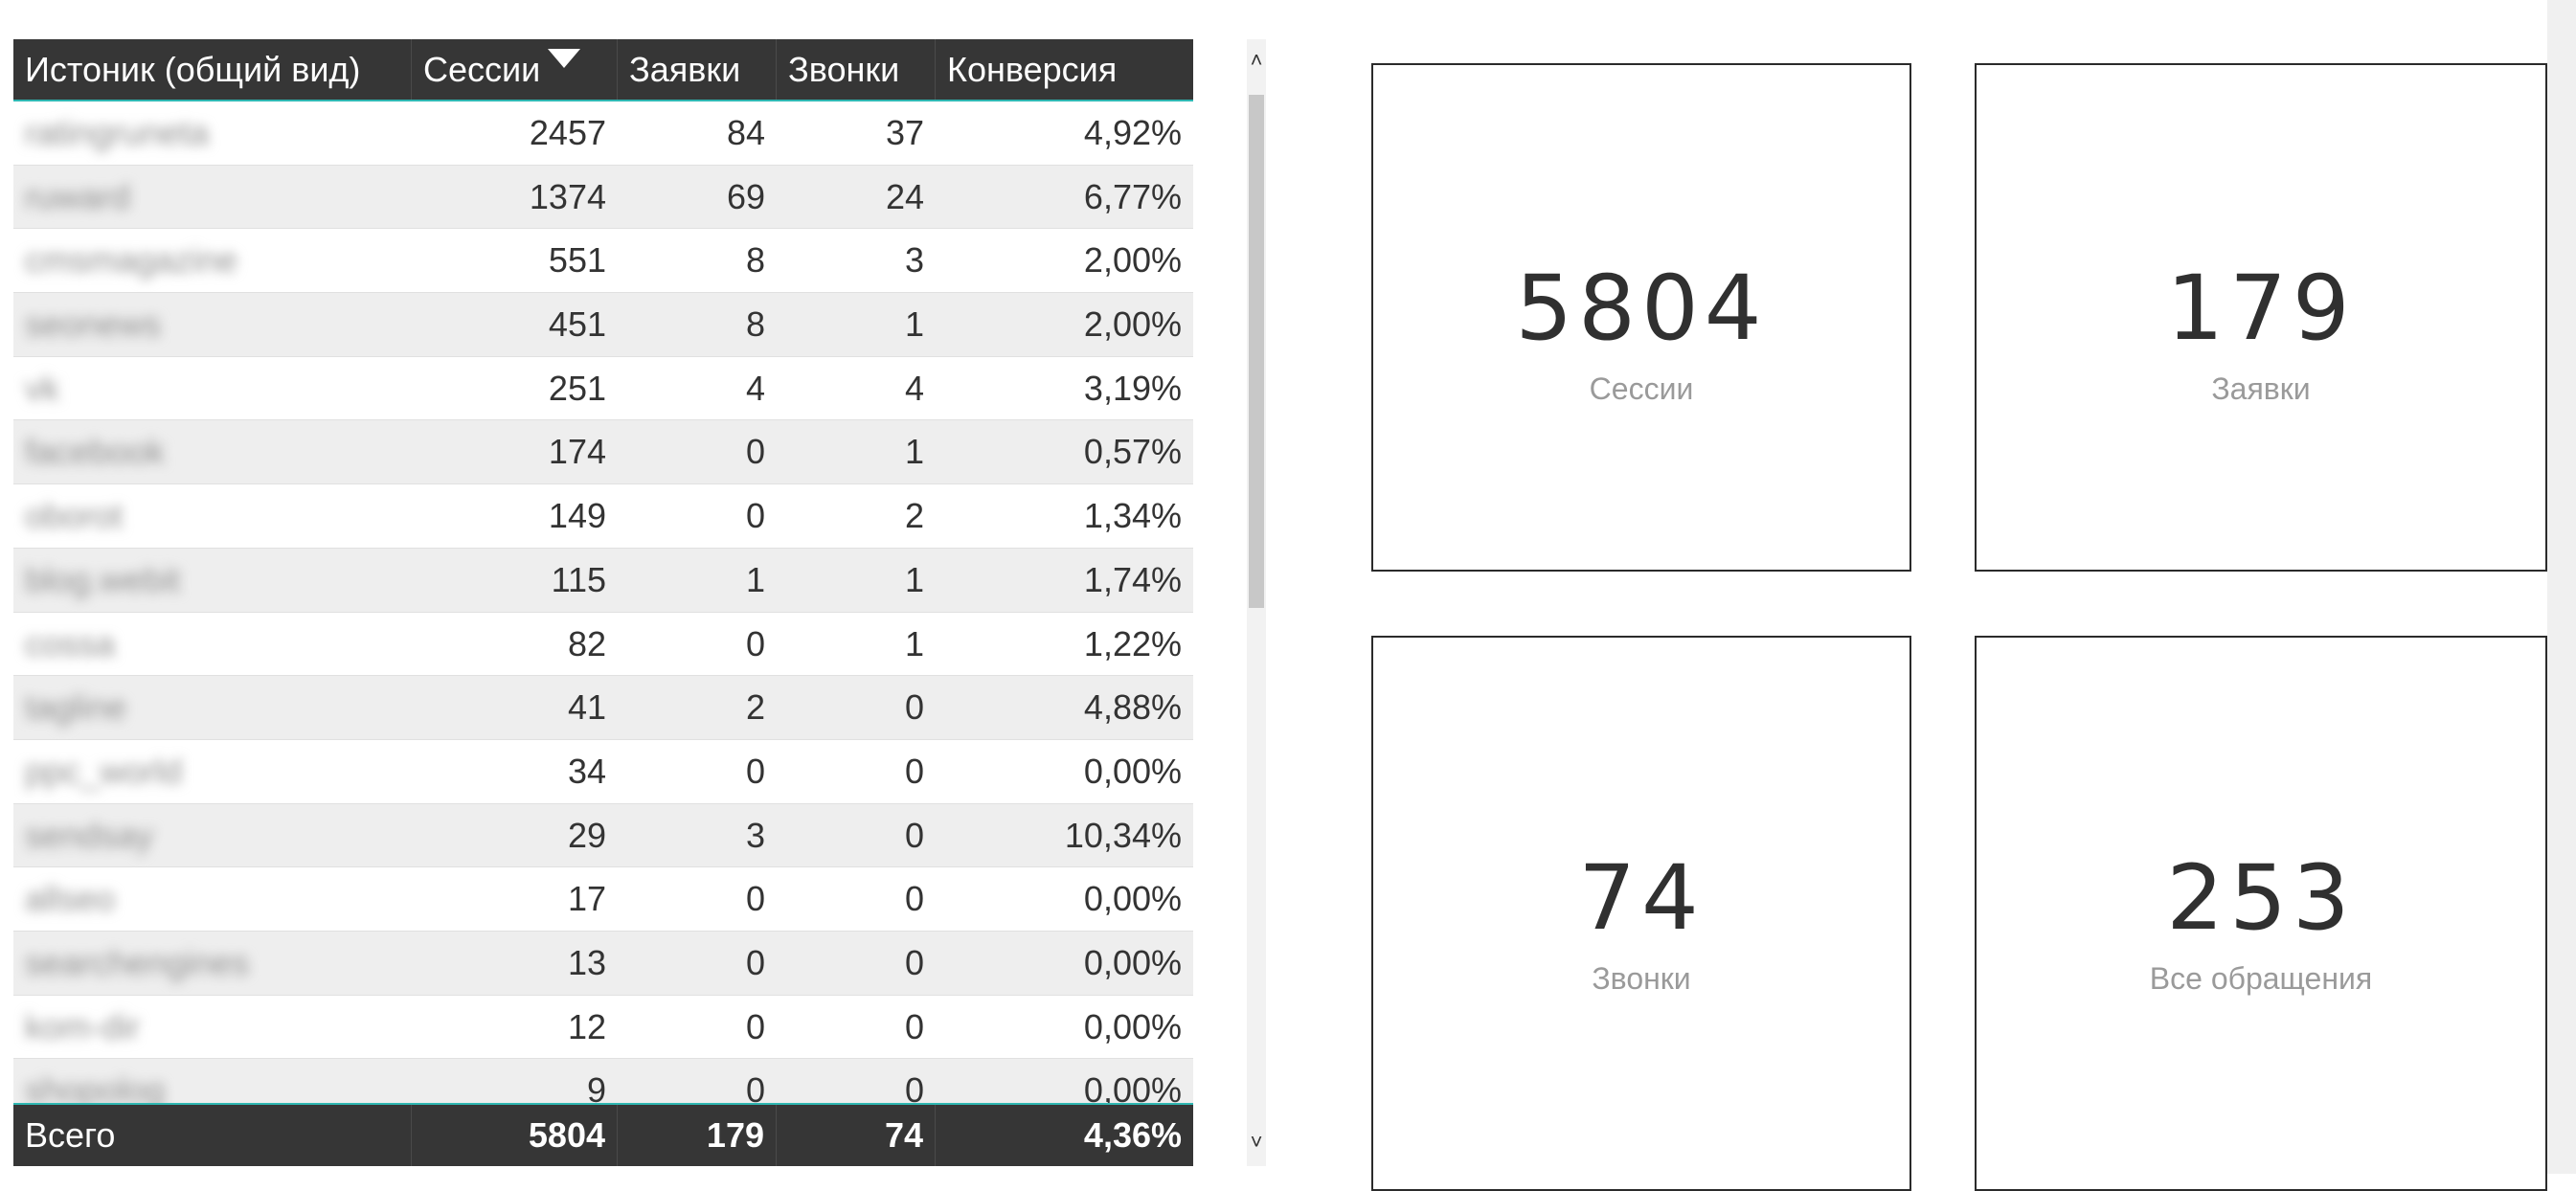 The image size is (2576, 1191). I want to click on scroll-thumb, so click(1256, 351).